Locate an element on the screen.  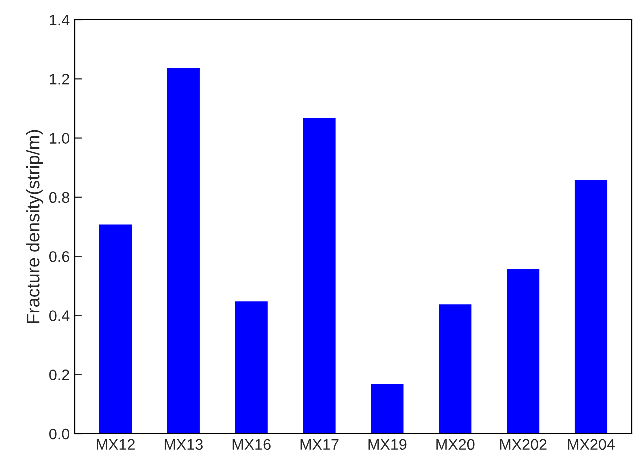
x-tick-label: MX17 is located at coordinates (319, 444).